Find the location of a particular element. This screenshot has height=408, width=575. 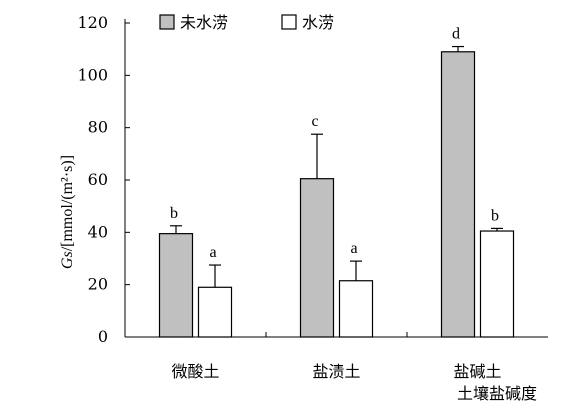

y-tick-label: 120 is located at coordinates (92, 22).